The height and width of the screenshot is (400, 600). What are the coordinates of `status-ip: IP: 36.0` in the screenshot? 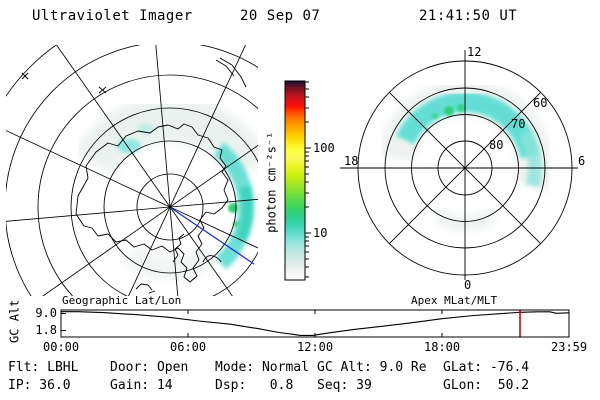 It's located at (39, 385).